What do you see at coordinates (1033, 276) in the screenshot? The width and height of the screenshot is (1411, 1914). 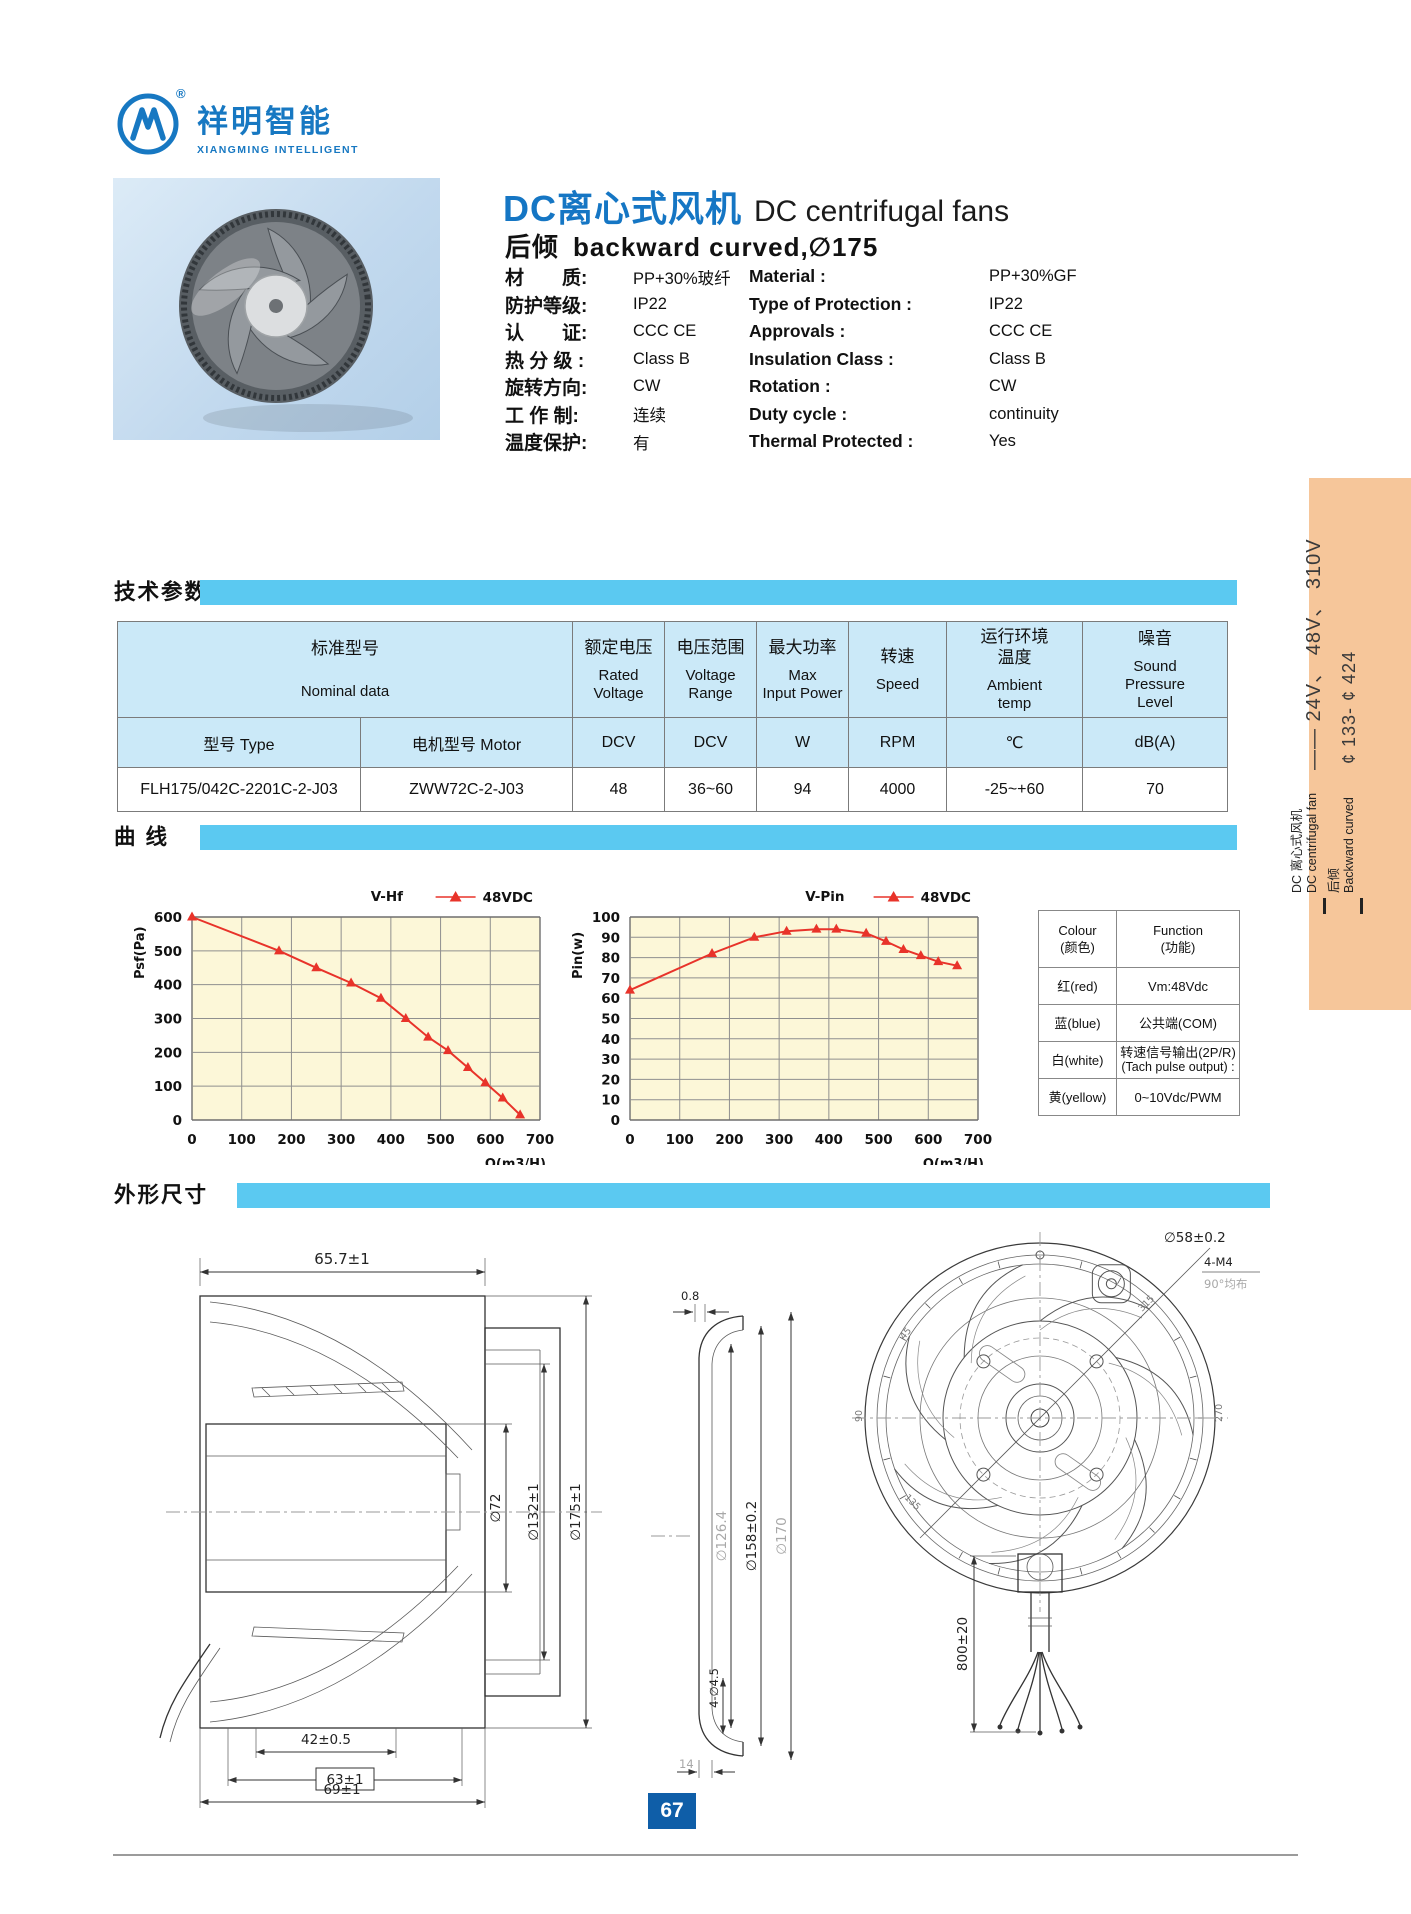 I see `spec-value-en: PP+30%GF` at bounding box center [1033, 276].